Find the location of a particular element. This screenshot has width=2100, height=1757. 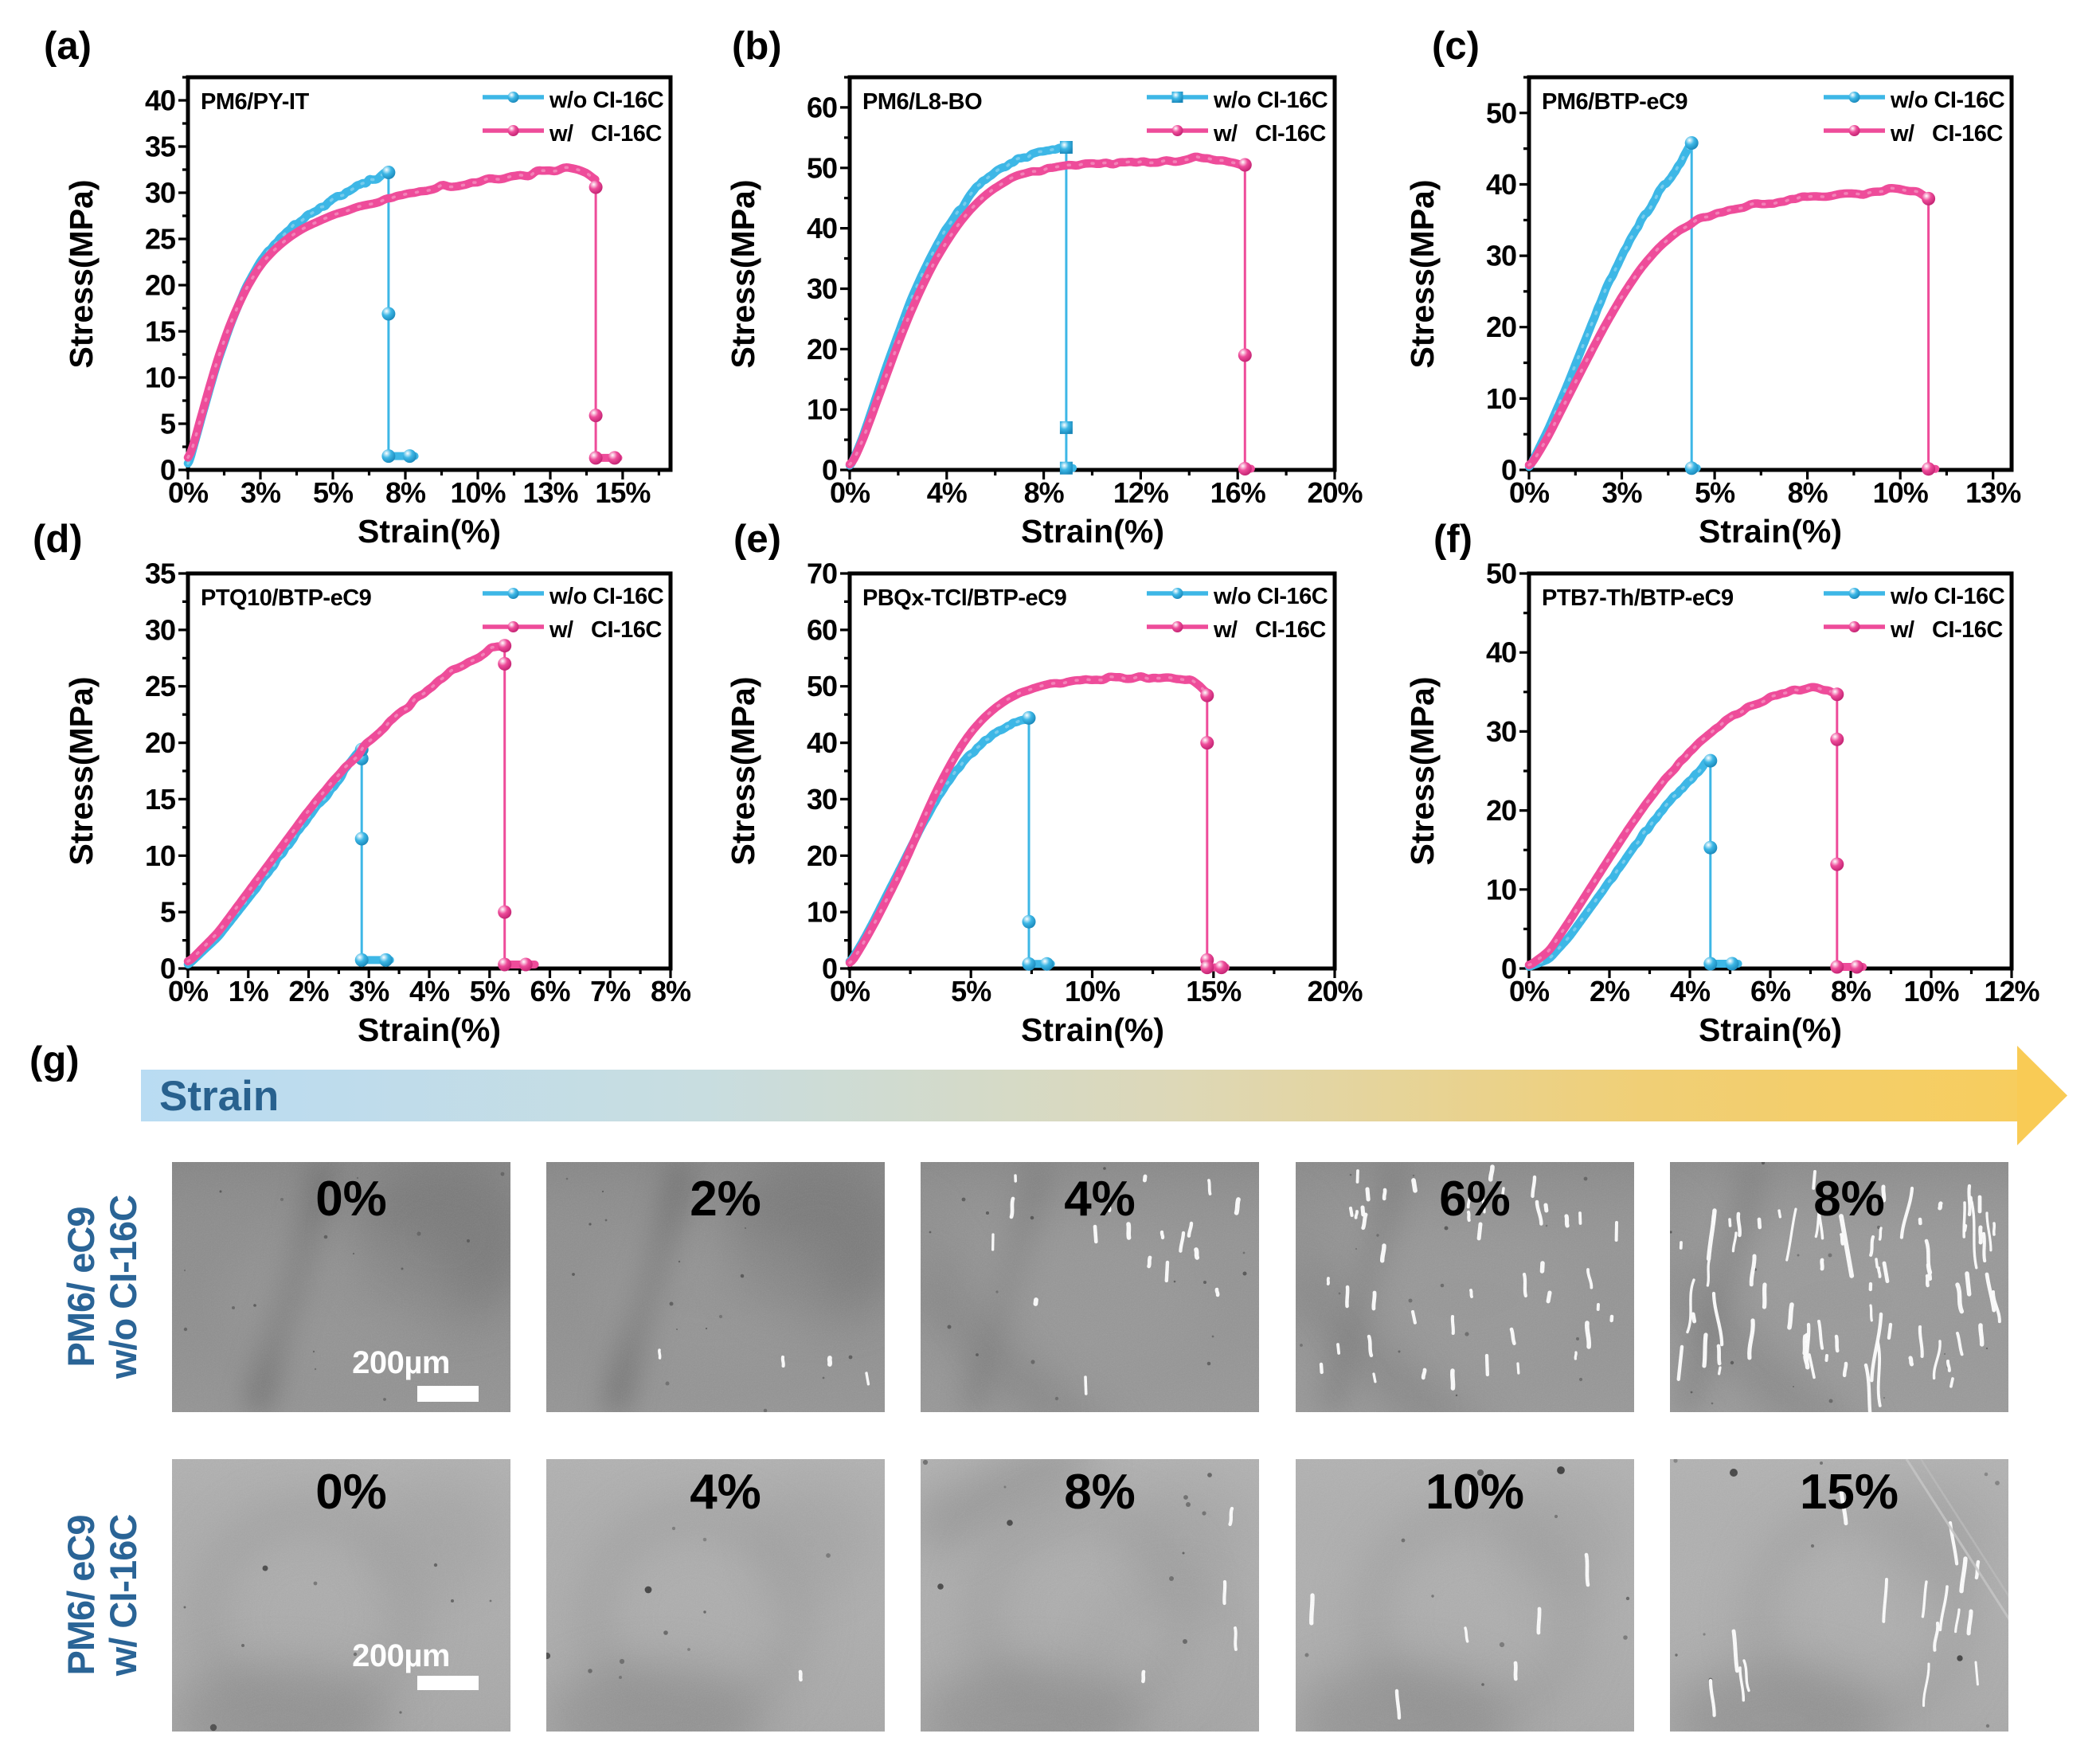

svg-text: 12% is located at coordinates (2012, 992).